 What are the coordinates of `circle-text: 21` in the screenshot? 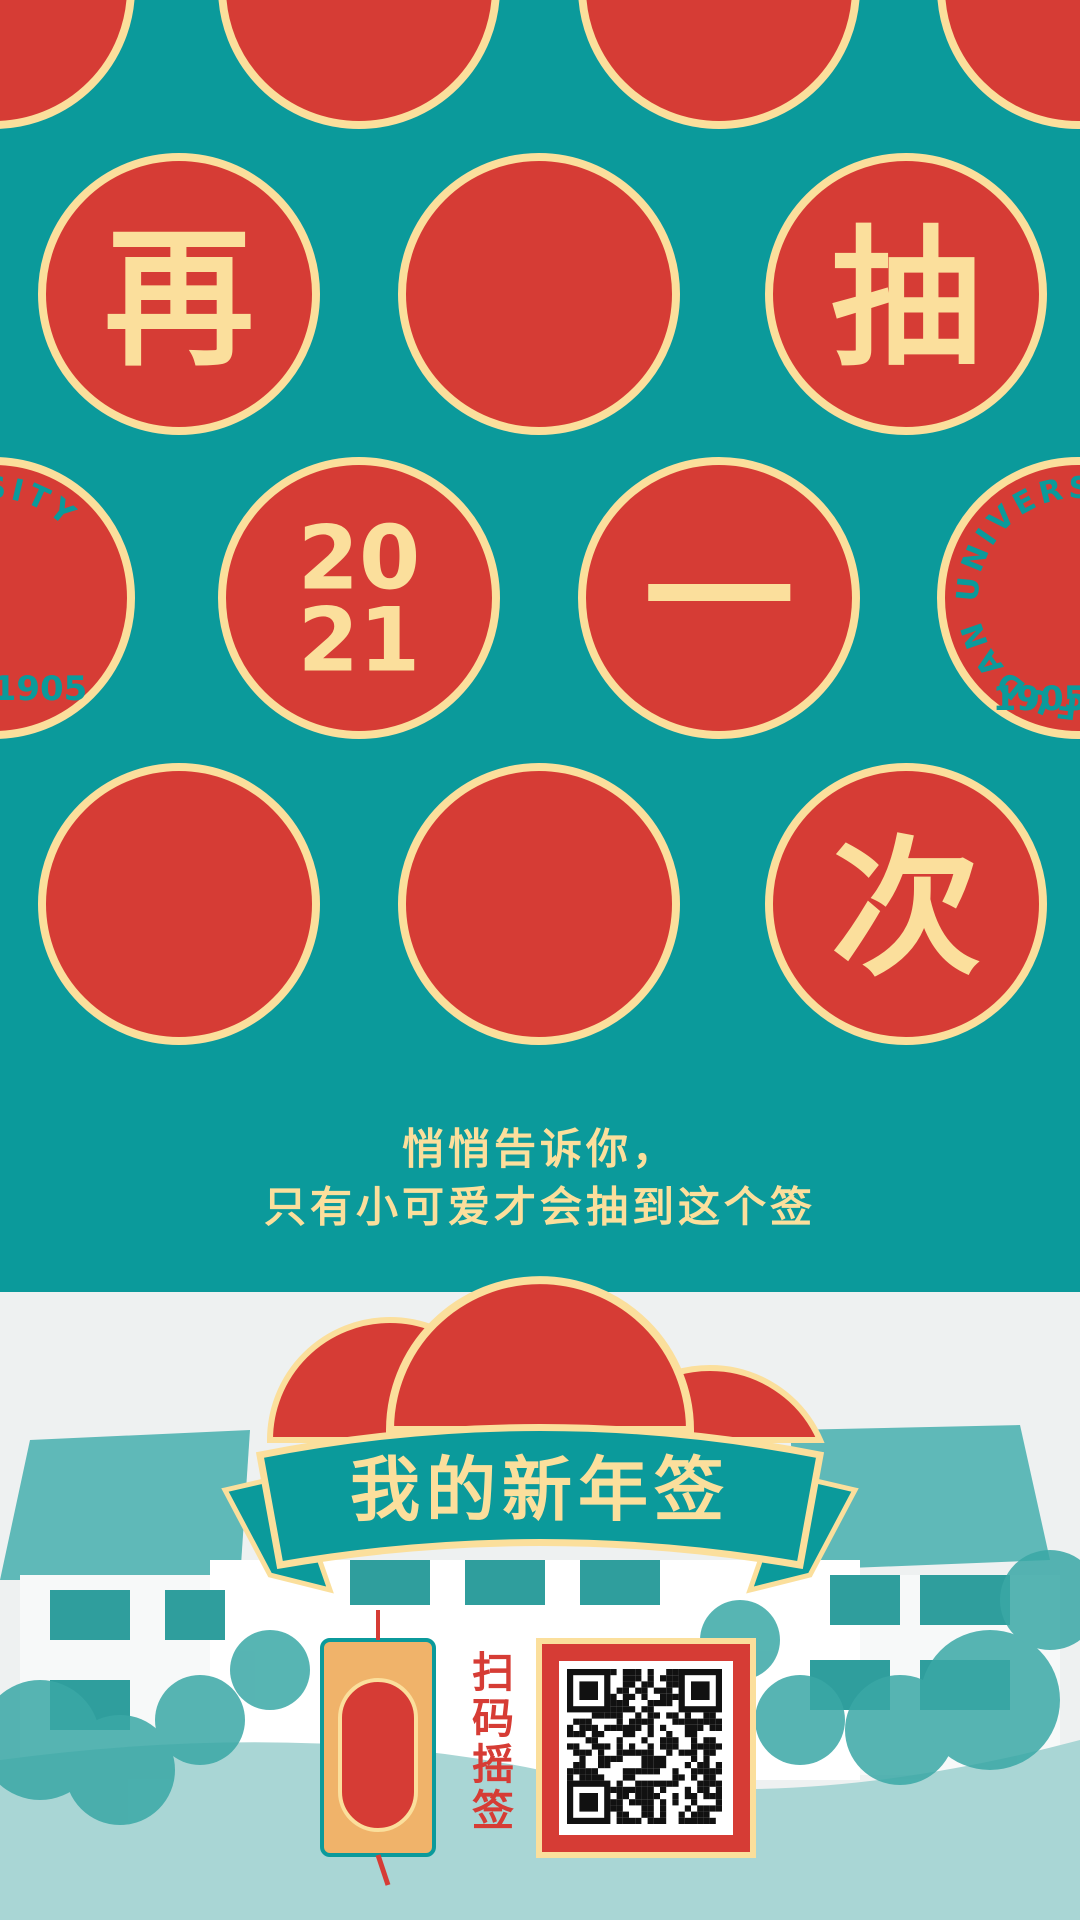 It's located at (359, 640).